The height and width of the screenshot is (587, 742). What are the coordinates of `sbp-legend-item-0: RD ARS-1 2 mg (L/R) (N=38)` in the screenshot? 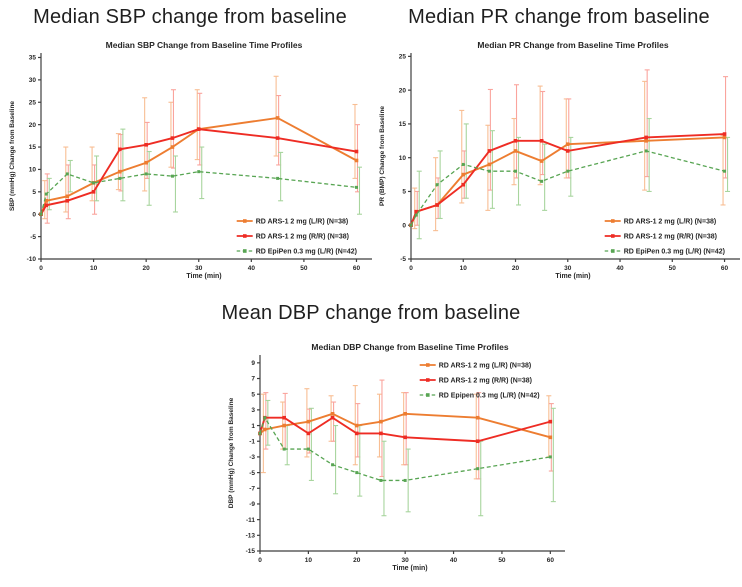 It's located at (292, 221).